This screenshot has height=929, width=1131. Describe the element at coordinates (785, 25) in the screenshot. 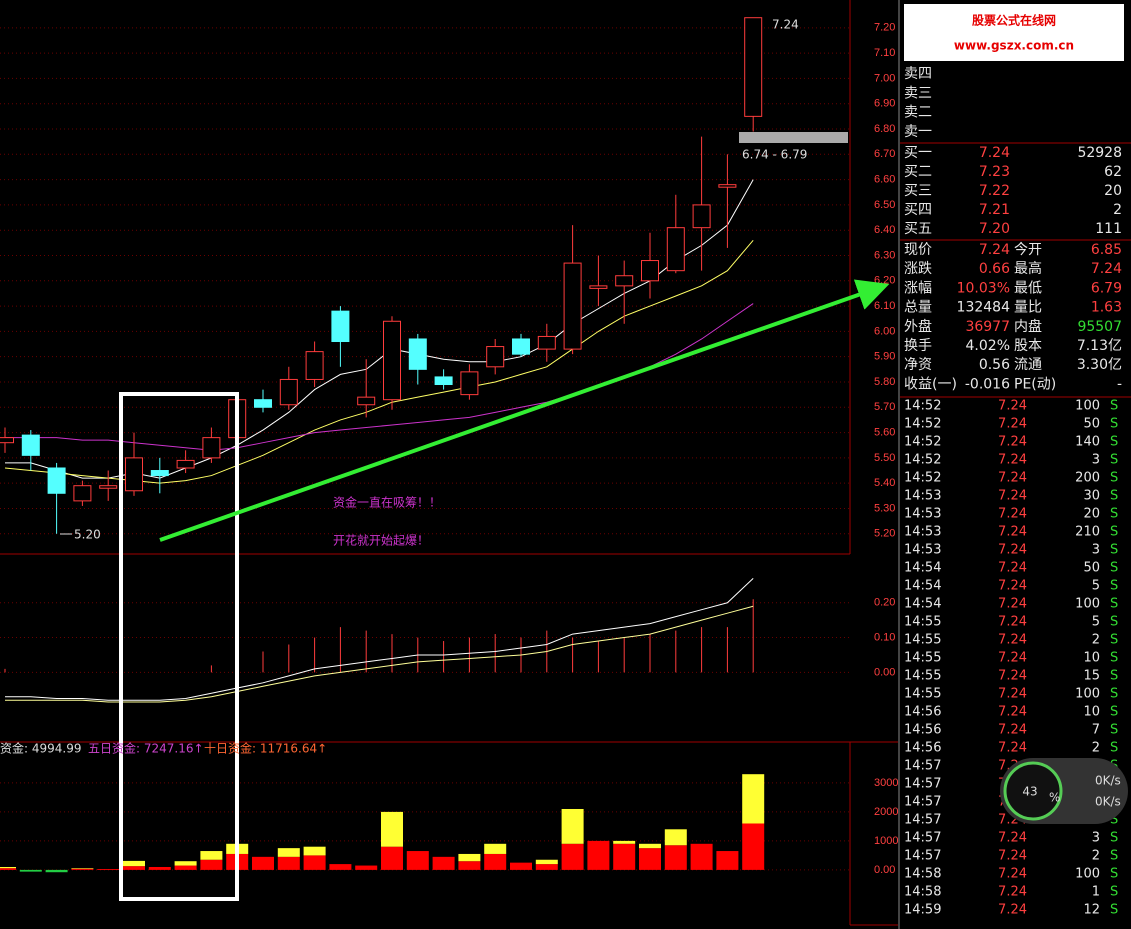

I see `high-label: 7.24` at that location.